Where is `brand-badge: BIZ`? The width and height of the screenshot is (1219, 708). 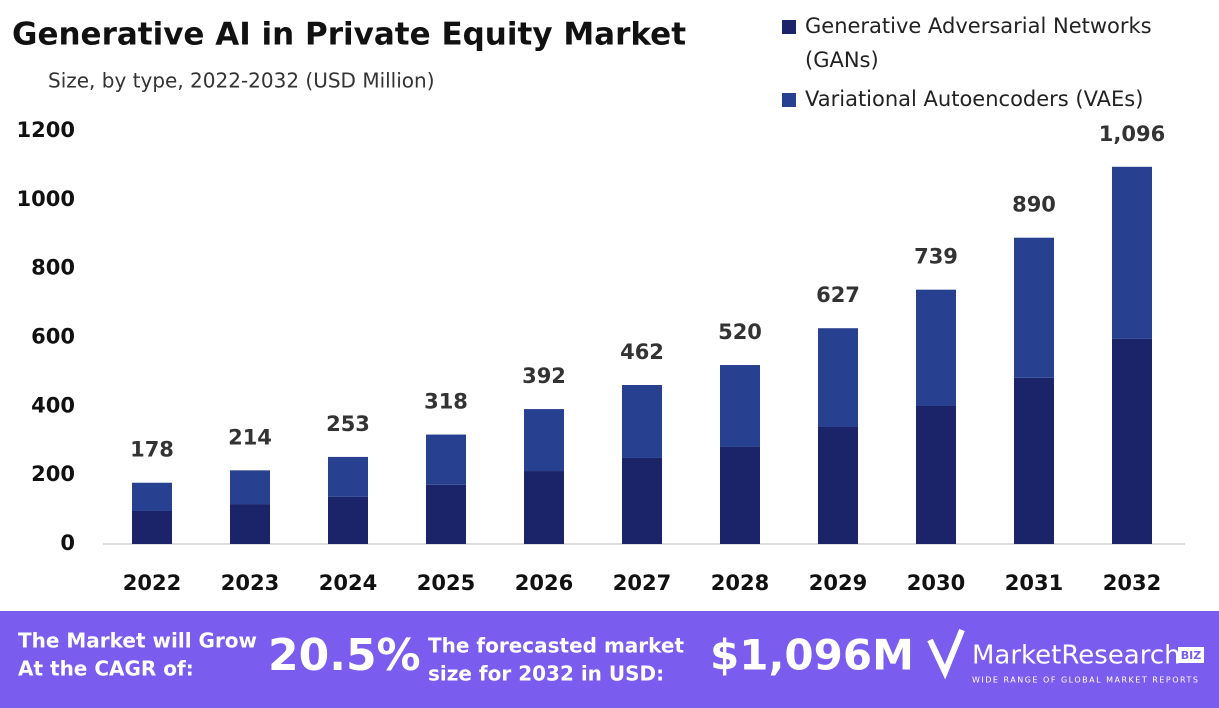
brand-badge: BIZ is located at coordinates (1191, 655).